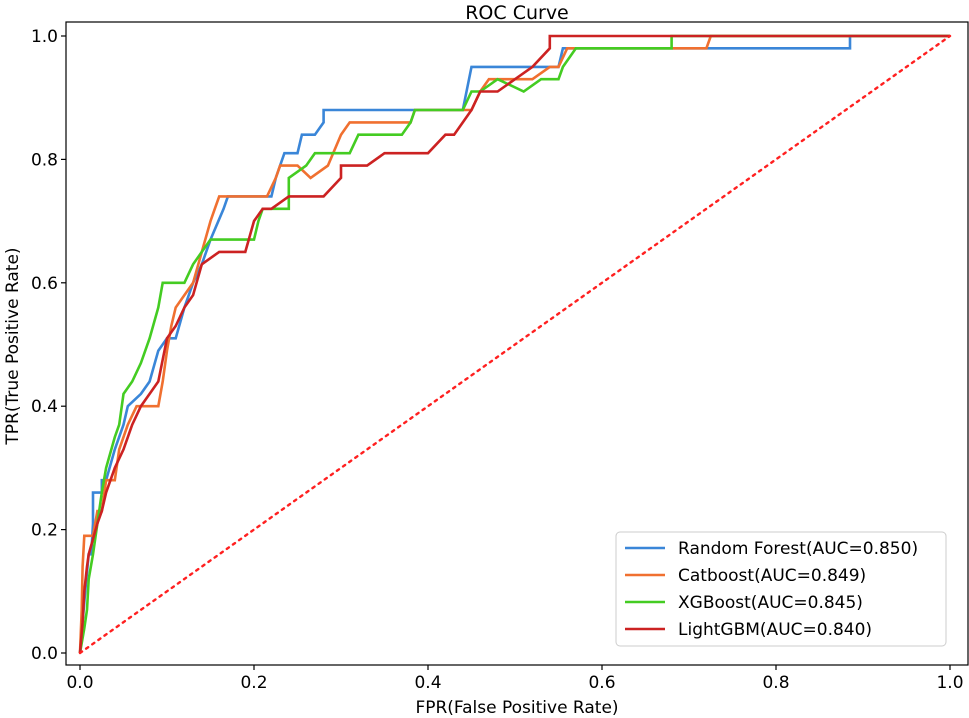 The height and width of the screenshot is (718, 969). What do you see at coordinates (44, 37) in the screenshot?
I see `y-tick-label: 1.0` at bounding box center [44, 37].